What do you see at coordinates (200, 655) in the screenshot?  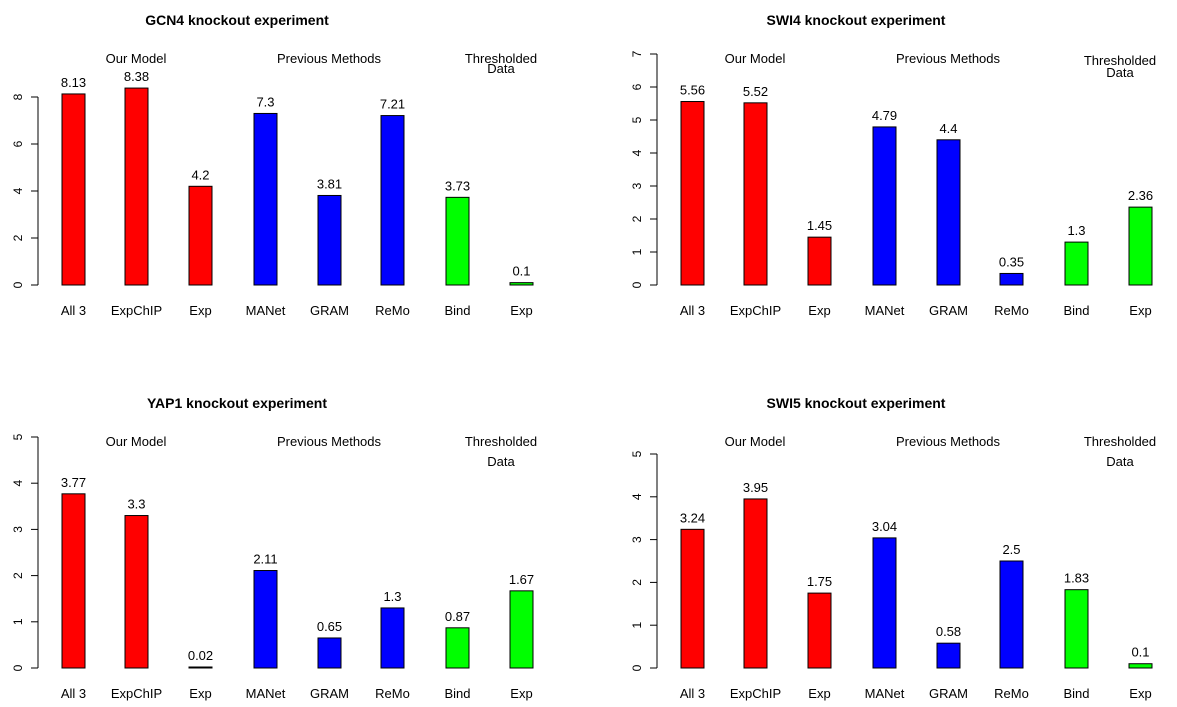 I see `bar-value-label: 0.02` at bounding box center [200, 655].